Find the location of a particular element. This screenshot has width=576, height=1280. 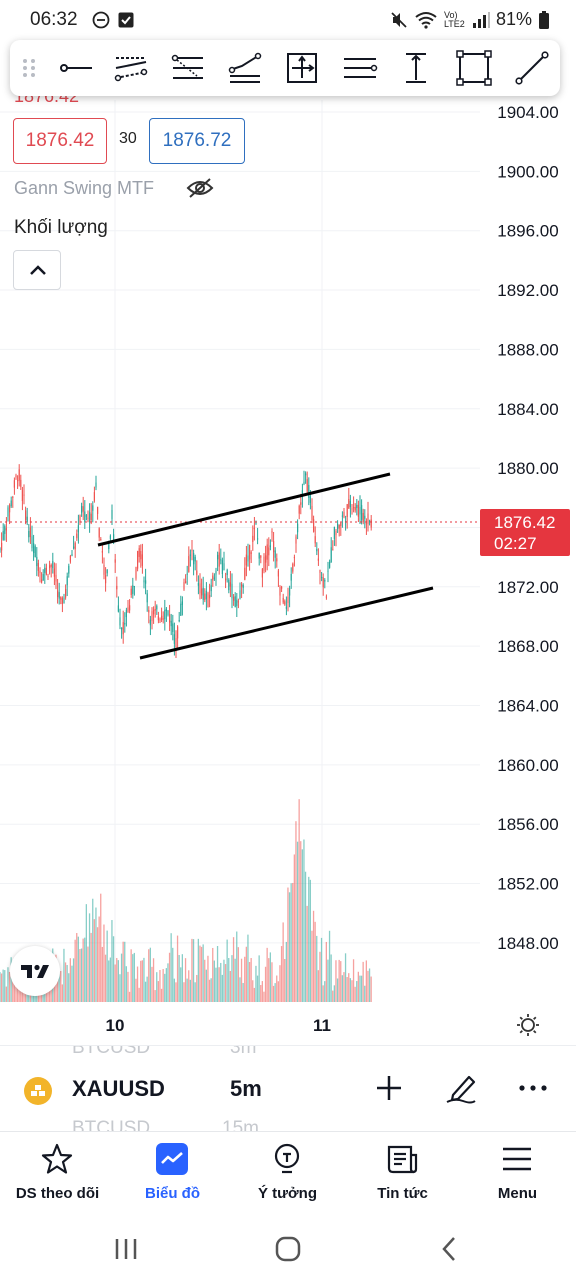

price-axis-label: 1900.00 is located at coordinates (527, 171).